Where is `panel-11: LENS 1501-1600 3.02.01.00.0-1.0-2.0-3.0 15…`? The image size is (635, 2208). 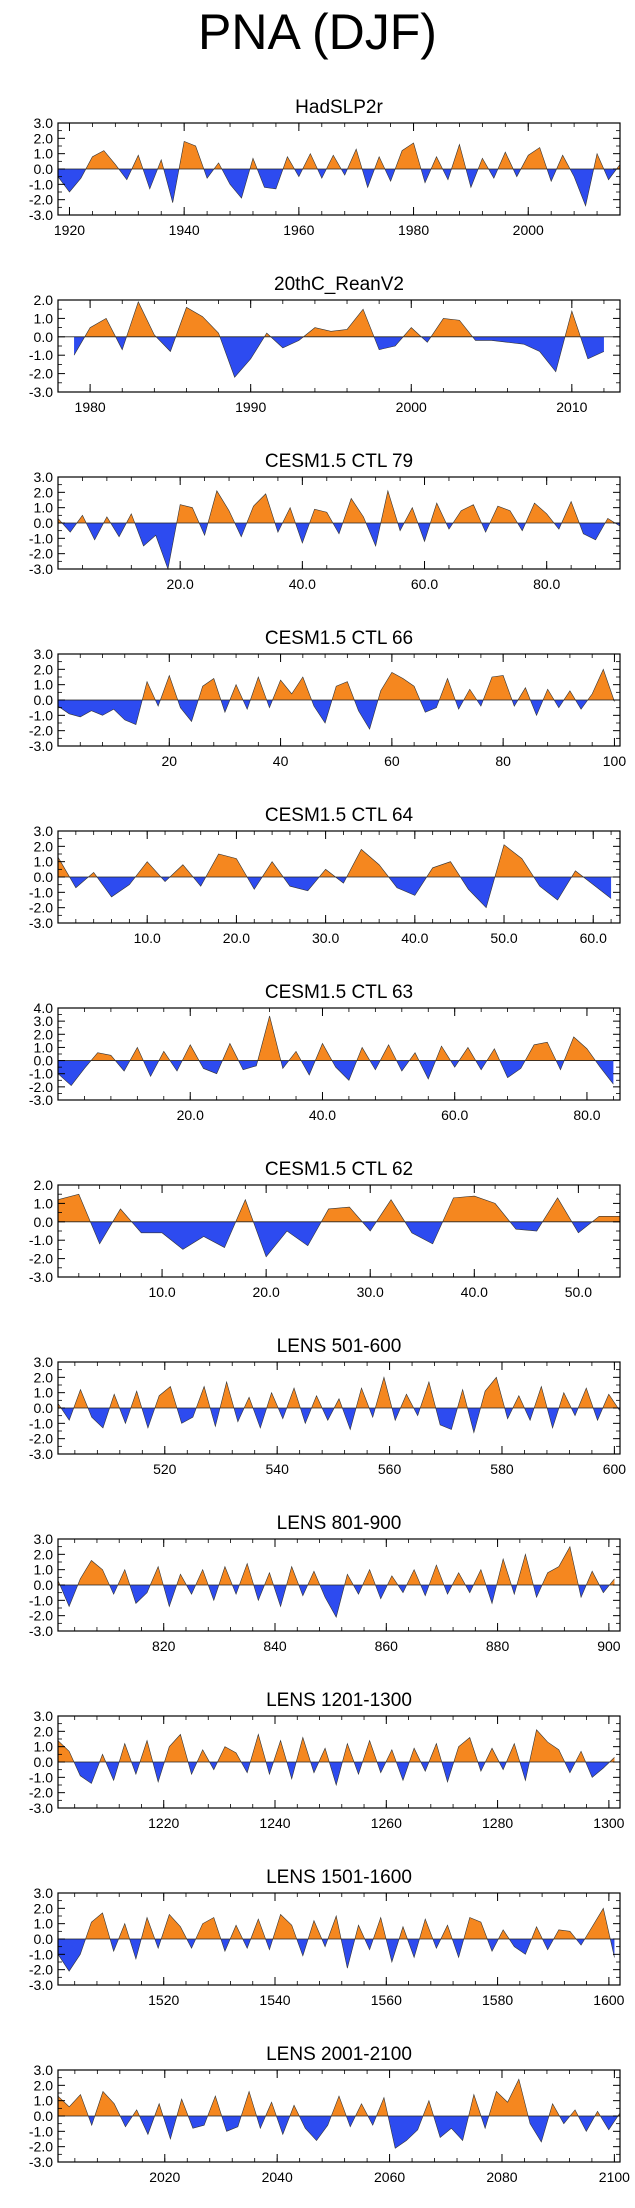
panel-11: LENS 1501-1600 3.02.01.00.0-1.0-2.0-3.0 15… is located at coordinates (327, 1937).